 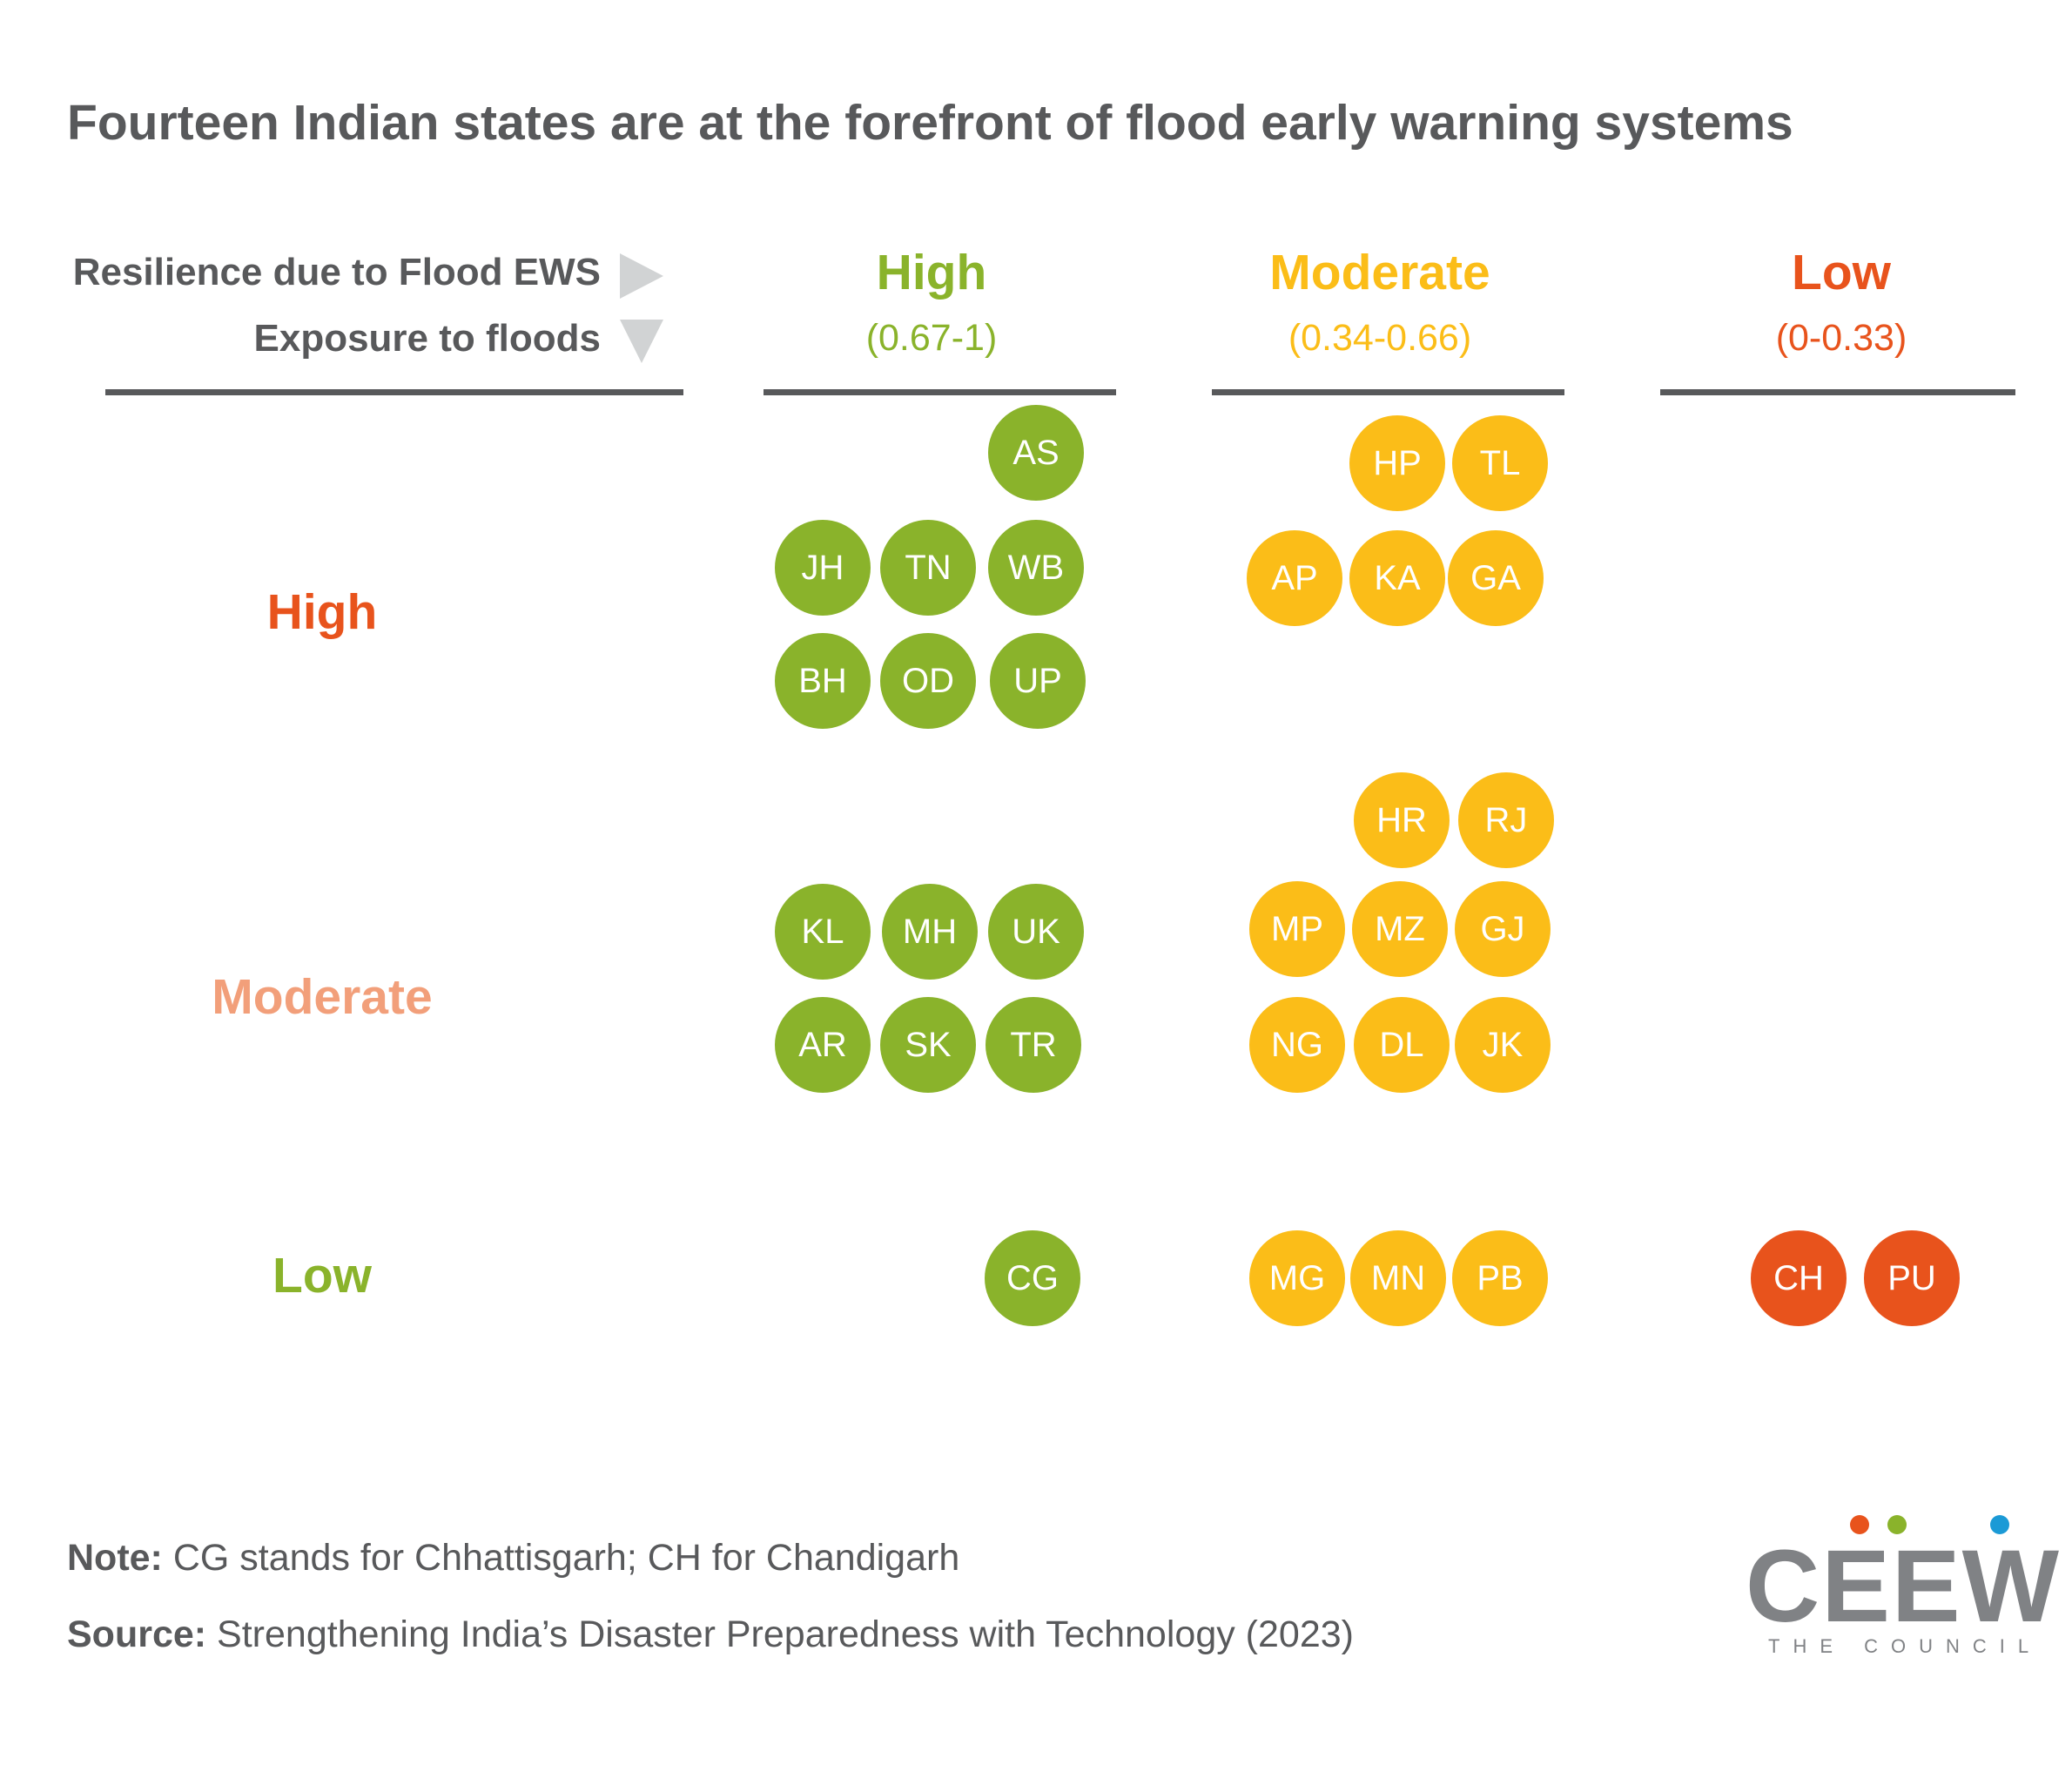 What do you see at coordinates (1500, 1278) in the screenshot?
I see `state-bubble-pb: PB` at bounding box center [1500, 1278].